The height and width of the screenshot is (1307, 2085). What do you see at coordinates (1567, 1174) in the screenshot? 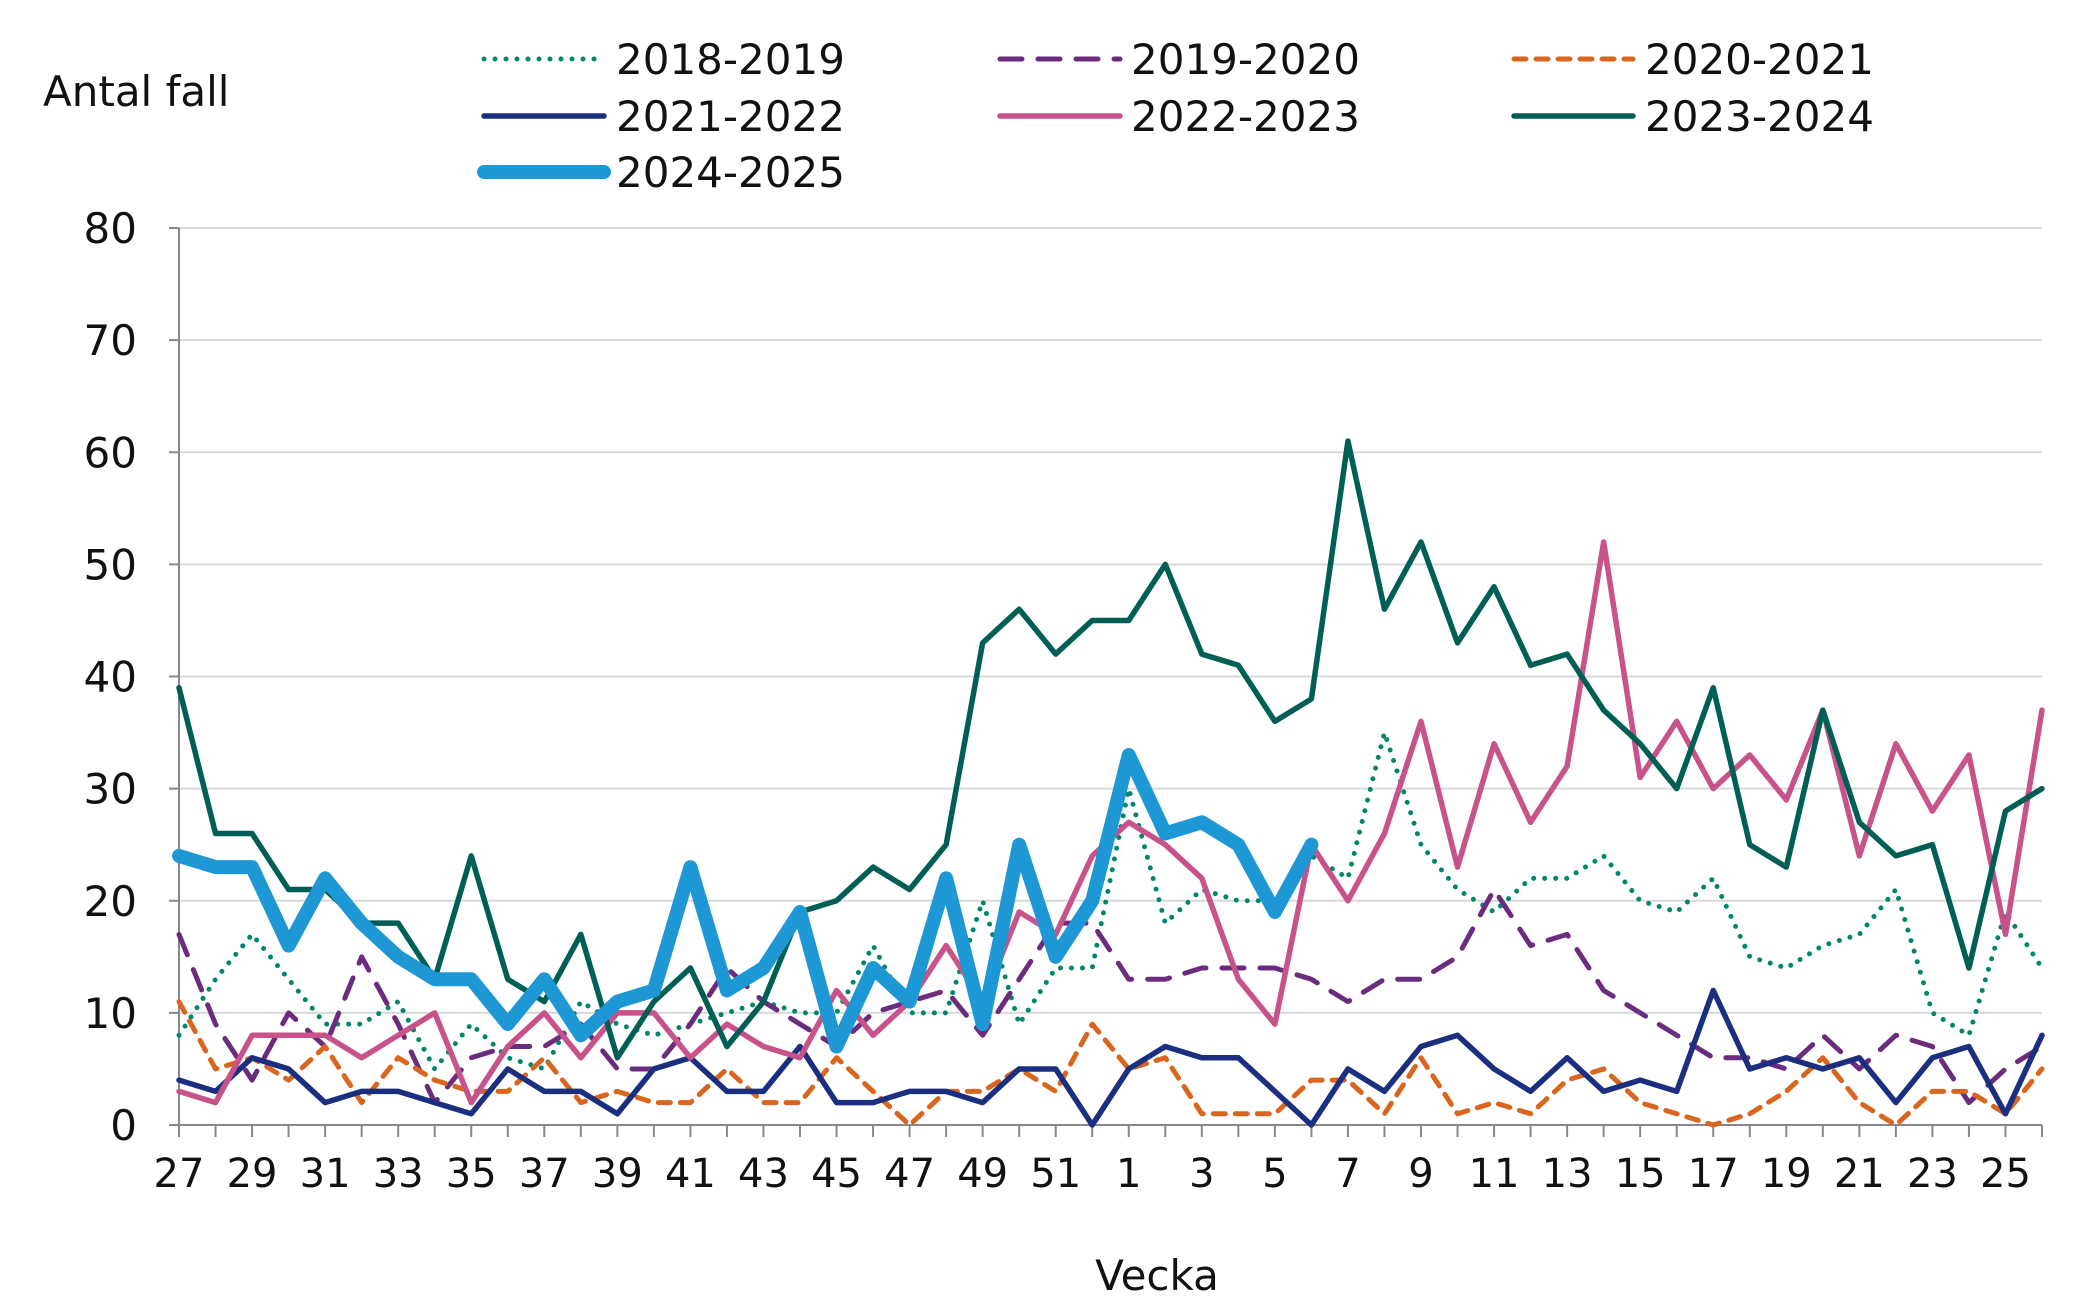
I see `x-tick-label: 13` at bounding box center [1567, 1174].